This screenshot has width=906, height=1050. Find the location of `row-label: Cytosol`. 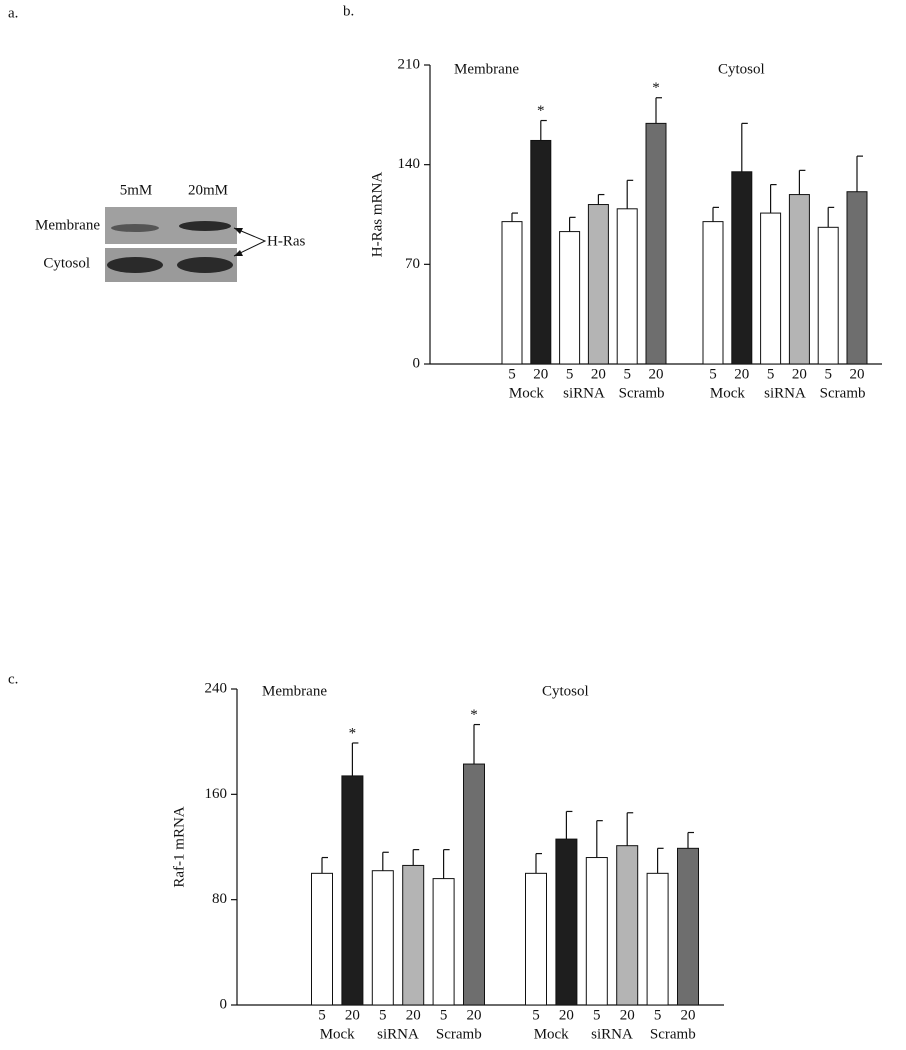

row-label: Cytosol is located at coordinates (66, 263).